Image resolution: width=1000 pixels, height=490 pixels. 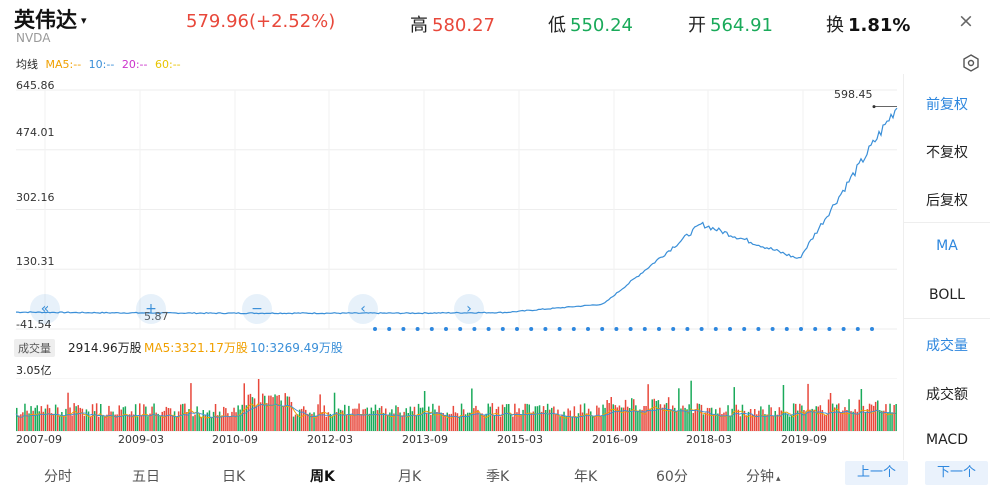 What do you see at coordinates (196, 348) in the screenshot?
I see `volume-ma5: MA5:3321.17万股` at bounding box center [196, 348].